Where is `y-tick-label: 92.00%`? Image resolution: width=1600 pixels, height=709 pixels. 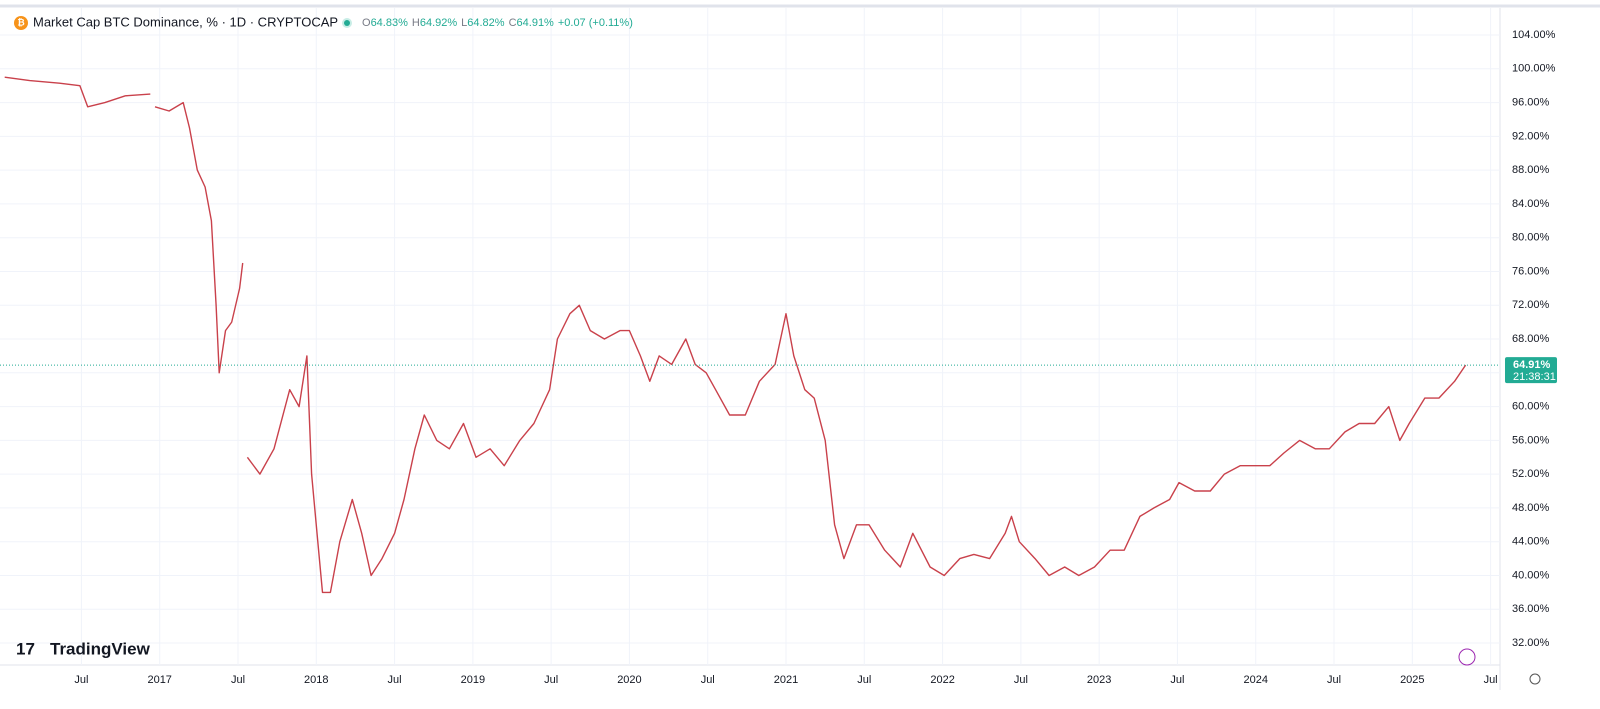 y-tick-label: 92.00% is located at coordinates (1531, 136).